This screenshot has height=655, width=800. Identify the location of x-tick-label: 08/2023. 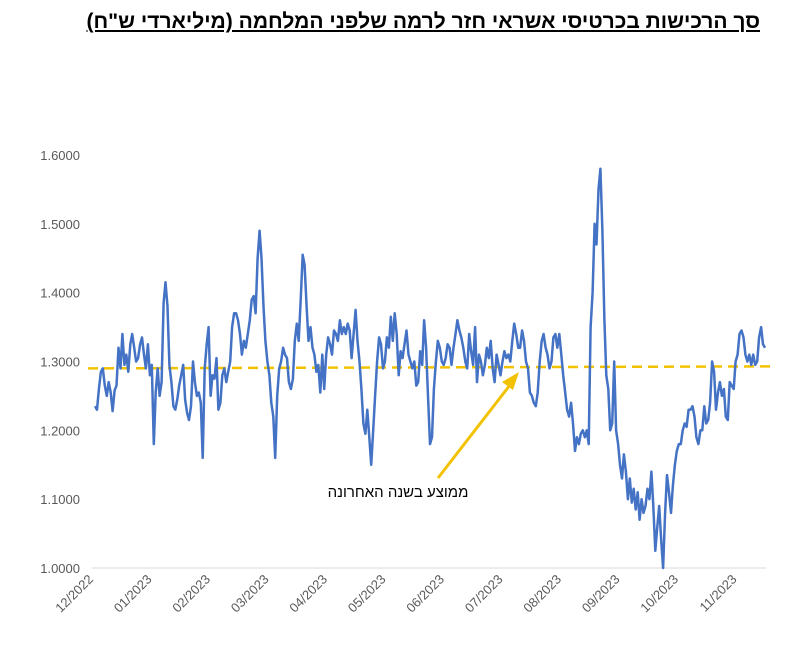
(542, 594).